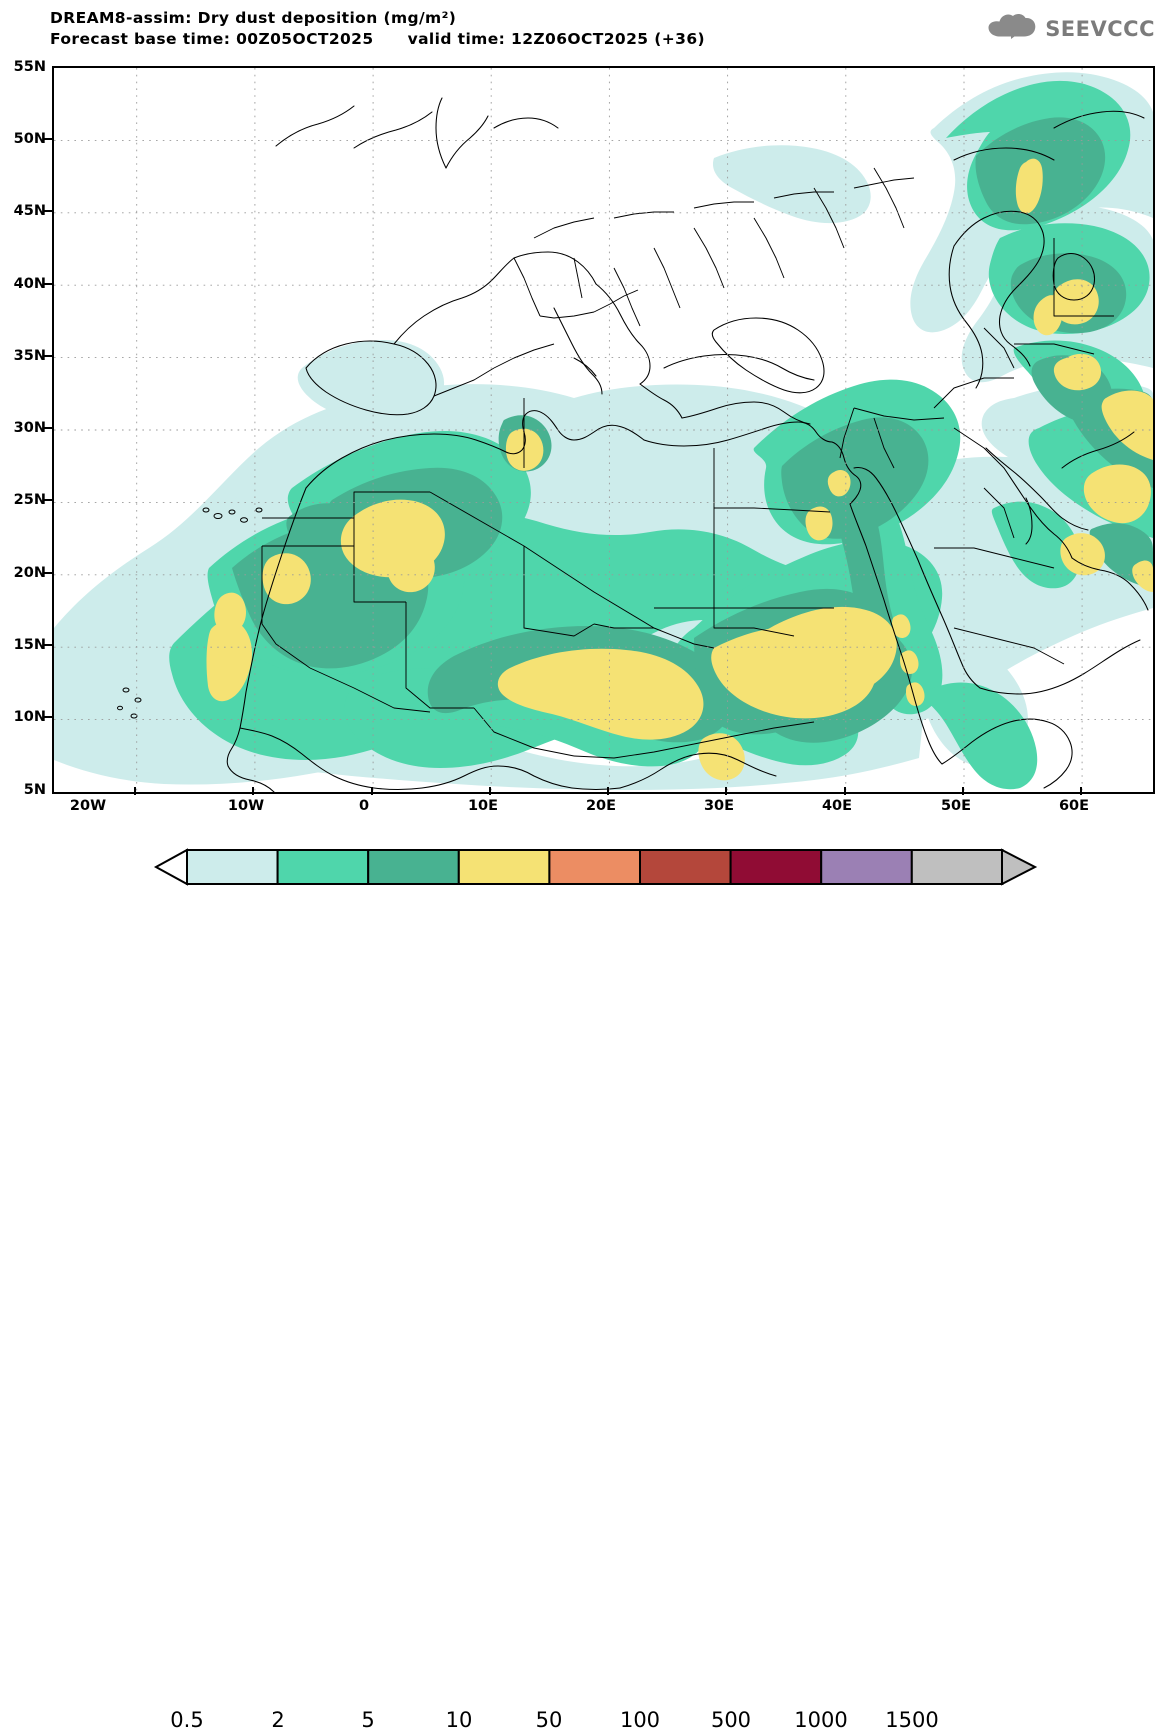 The height and width of the screenshot is (1732, 1165). Describe the element at coordinates (368, 1720) in the screenshot. I see `colorbar-label-5: 5` at that location.